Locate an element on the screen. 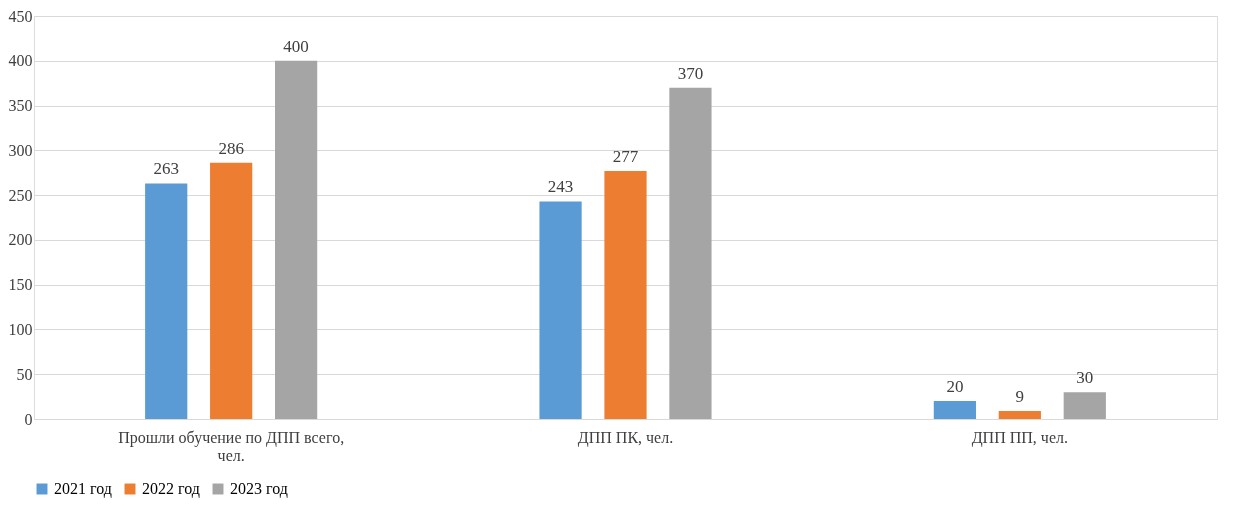  x-tick-label: ДПП ПП, чел. is located at coordinates (1019, 437).